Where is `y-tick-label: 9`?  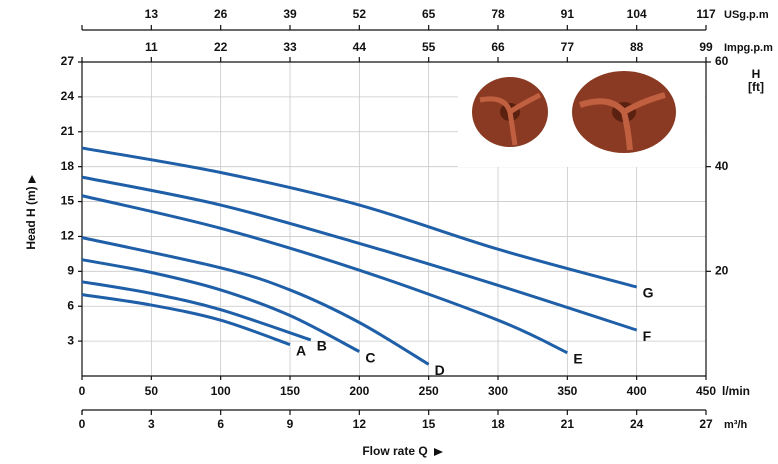 y-tick-label: 9 is located at coordinates (70, 271).